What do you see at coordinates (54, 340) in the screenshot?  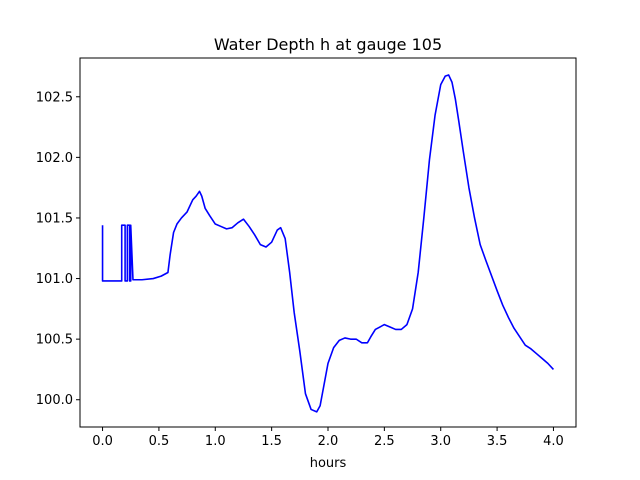 I see `y-tick-label: 100.5` at bounding box center [54, 340].